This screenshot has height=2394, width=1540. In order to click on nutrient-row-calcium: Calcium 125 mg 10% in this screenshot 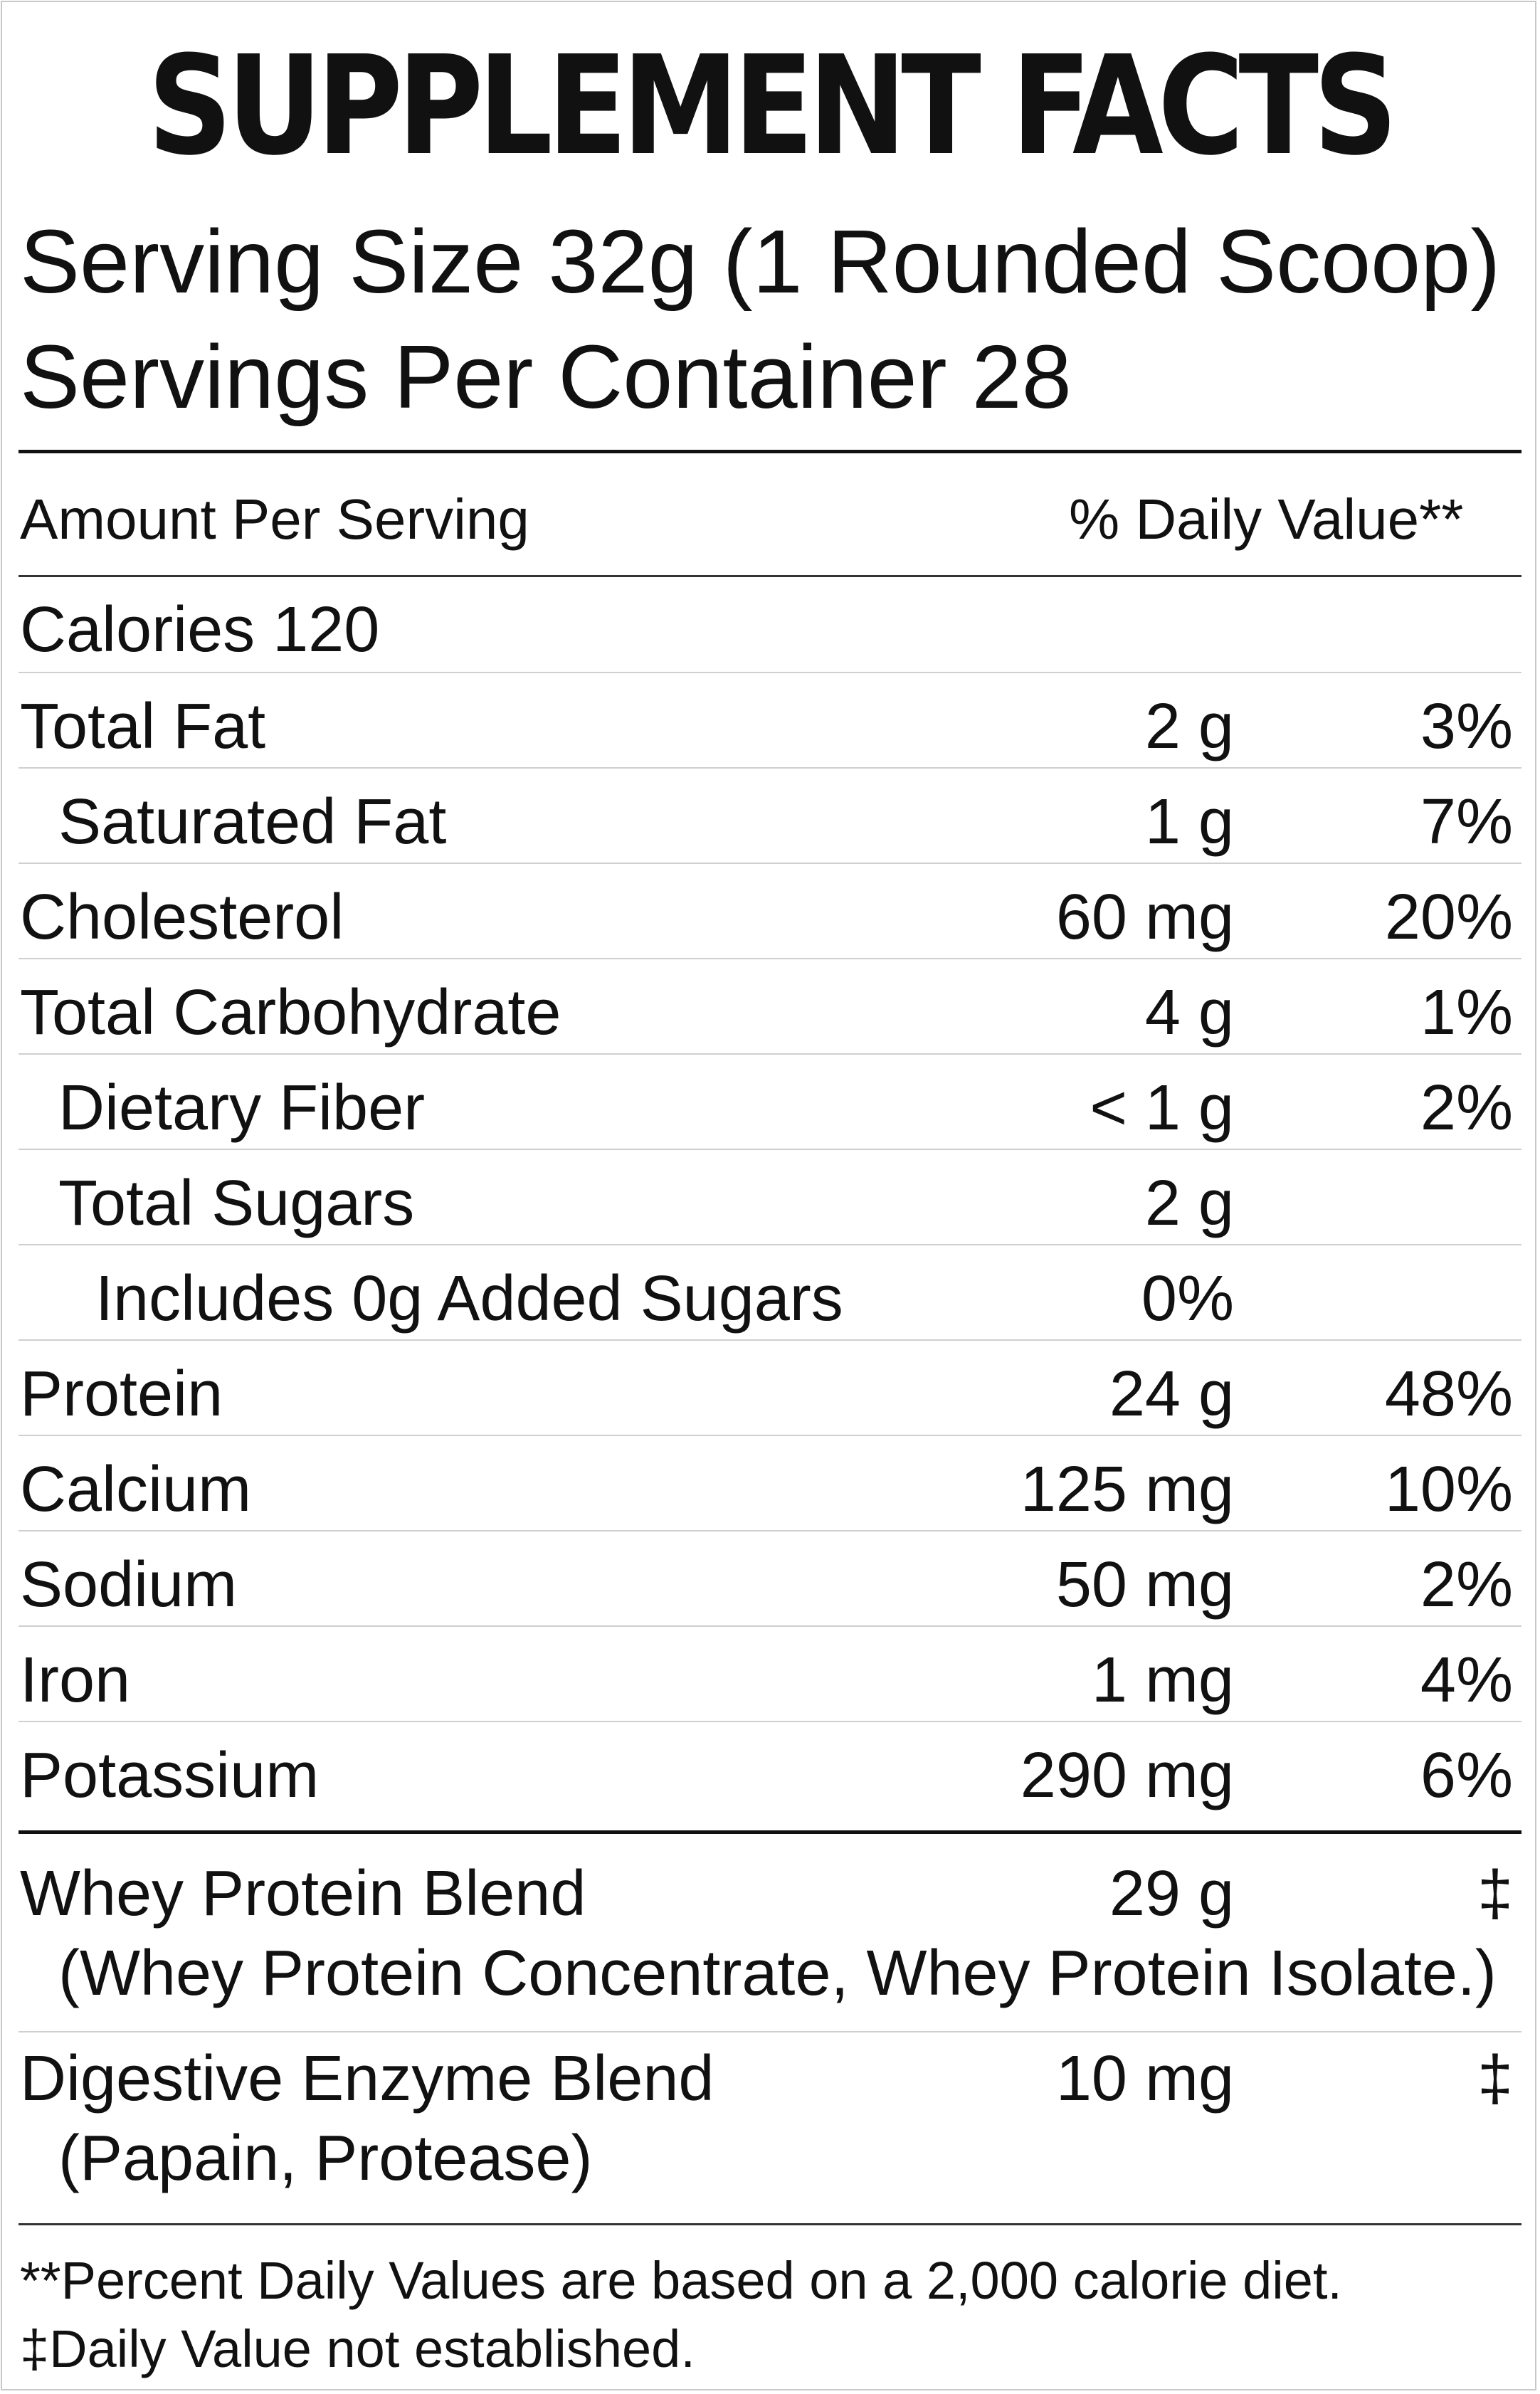, I will do `click(770, 1484)`.